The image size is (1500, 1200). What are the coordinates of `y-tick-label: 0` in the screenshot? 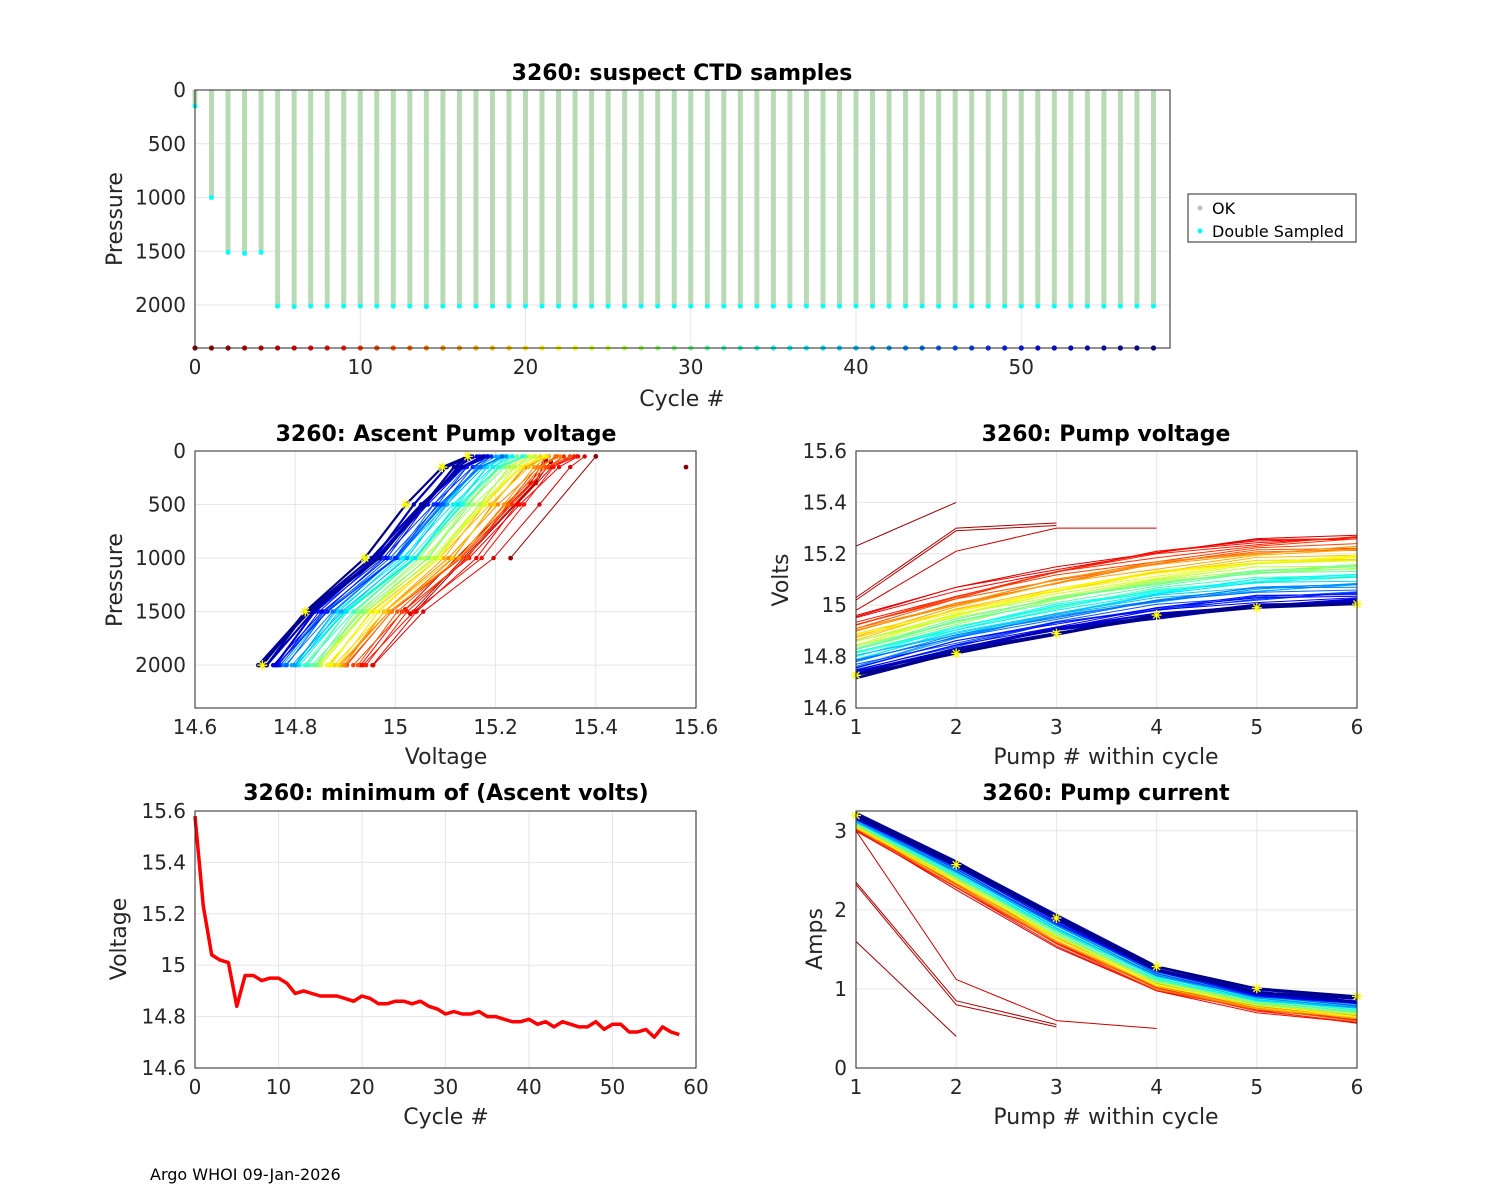 It's located at (840, 1068).